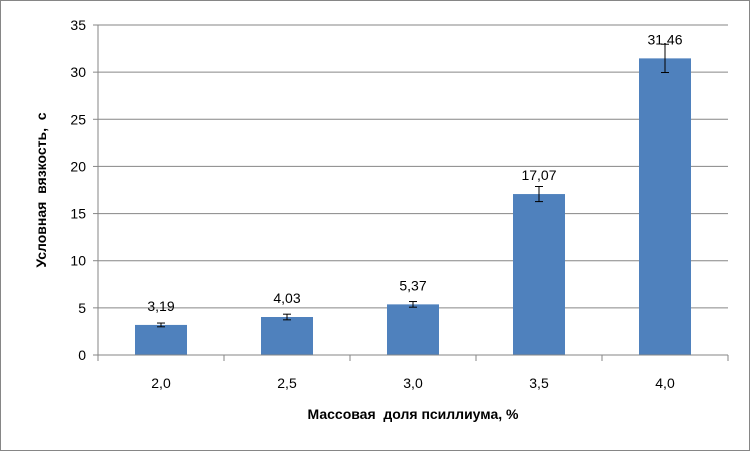  Describe the element at coordinates (78, 214) in the screenshot. I see `y-tick-label: 15` at that location.